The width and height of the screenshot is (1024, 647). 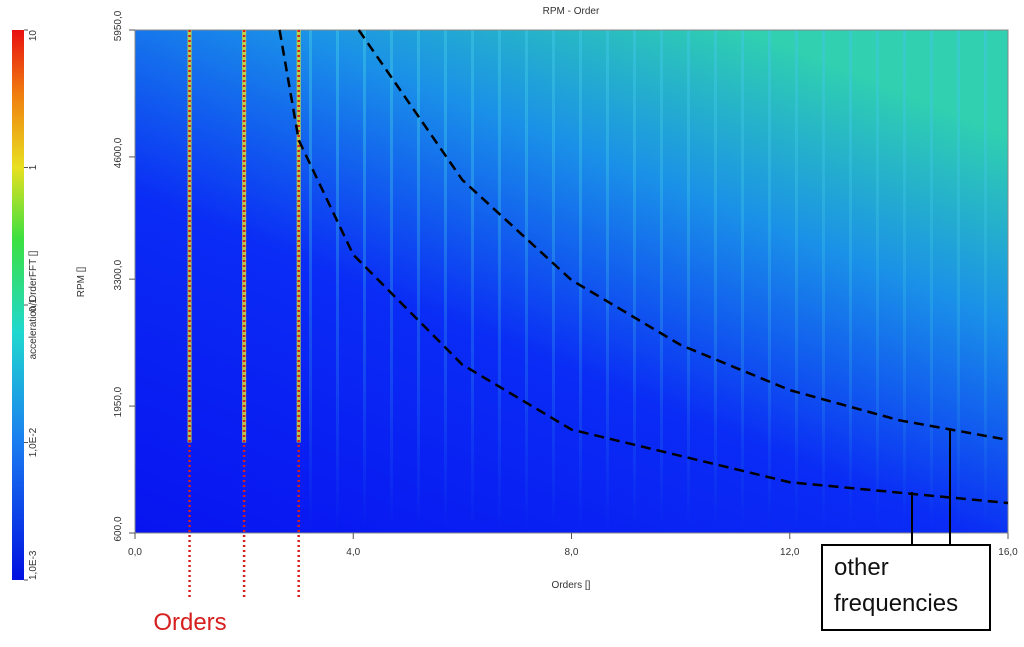 I want to click on x-tick-label: 0,0, so click(x=135, y=552).